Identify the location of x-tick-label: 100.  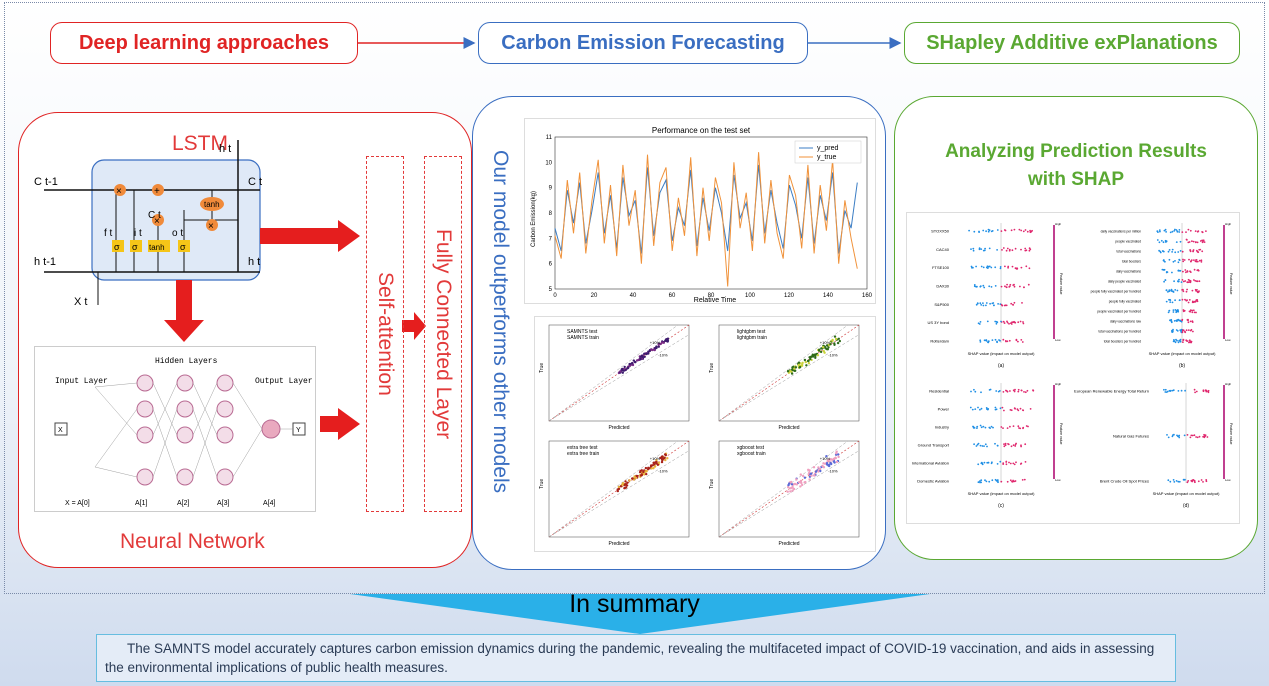
(750, 296).